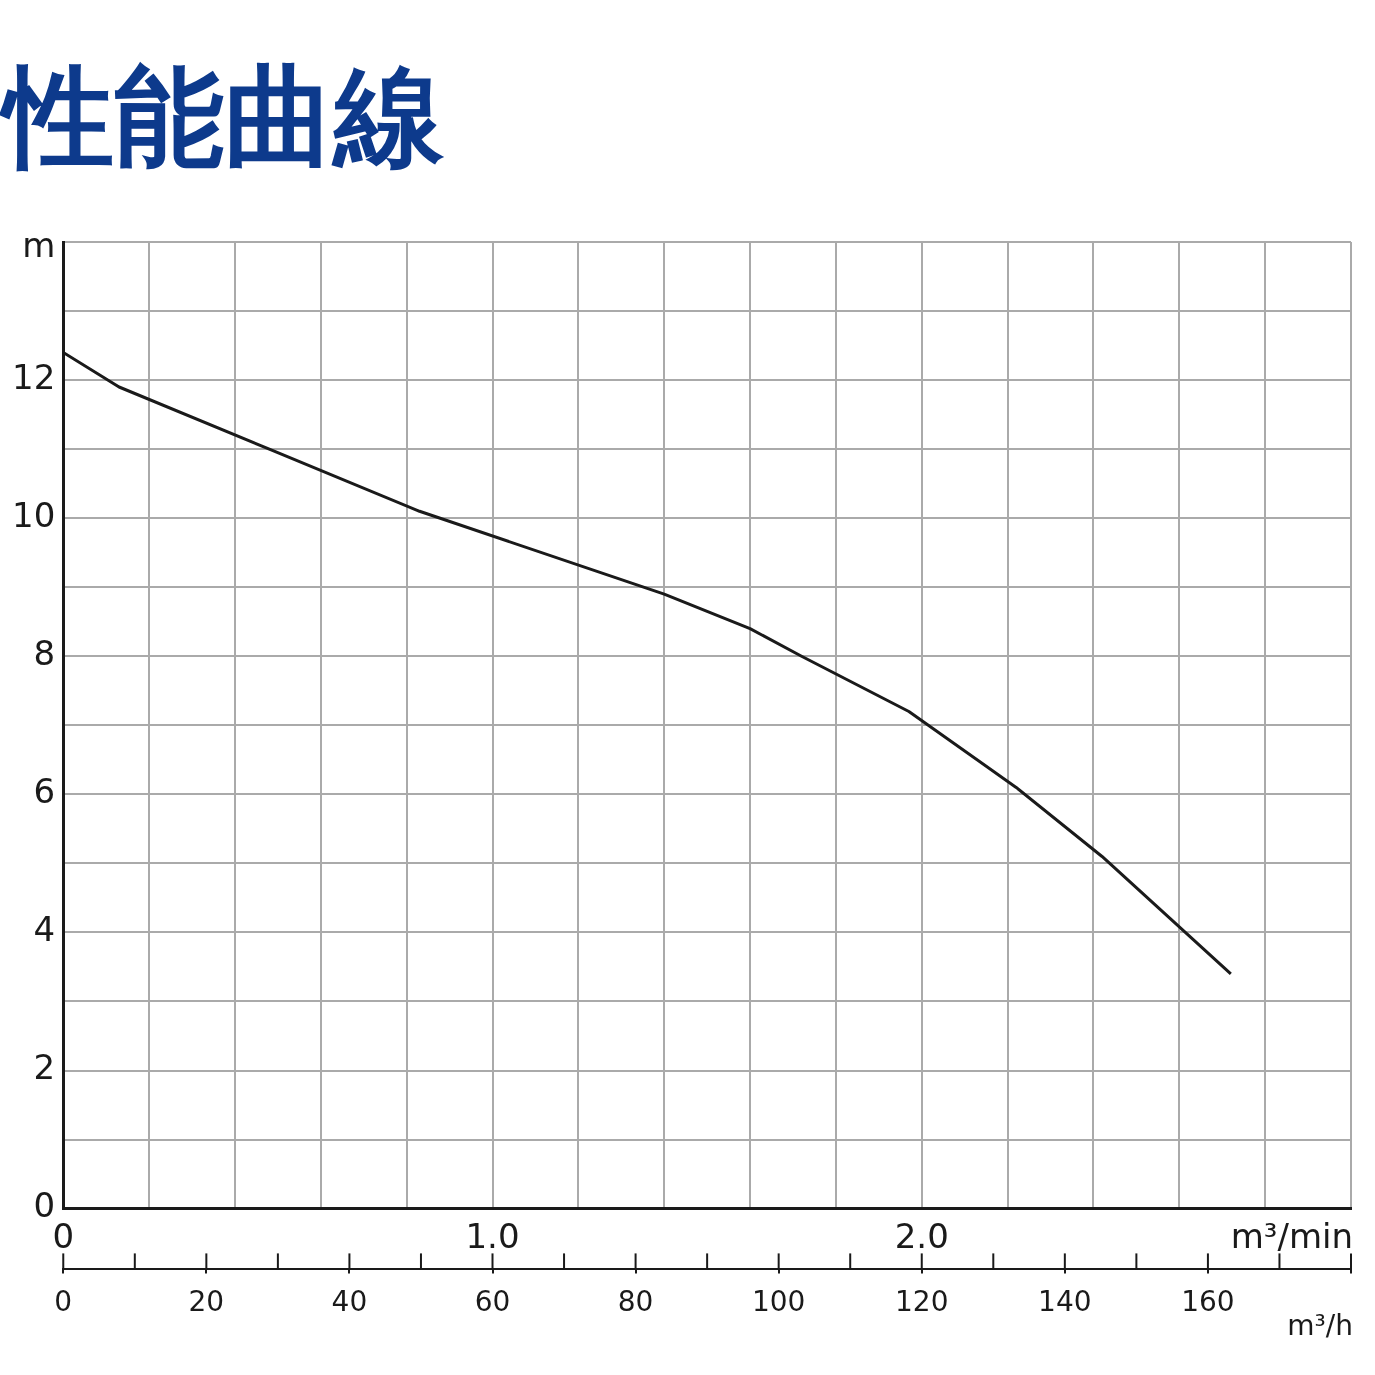 This screenshot has width=1375, height=1375. What do you see at coordinates (44, 1205) in the screenshot?
I see `y-tick-label: 0` at bounding box center [44, 1205].